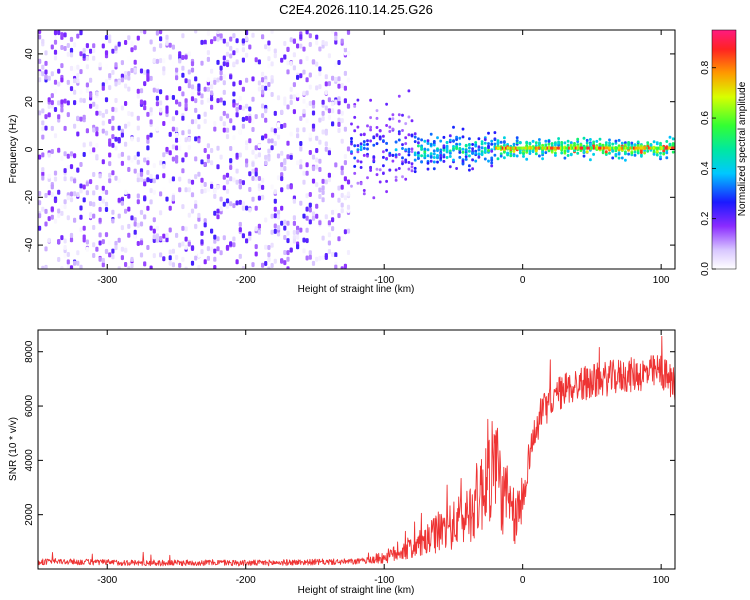 This screenshot has height=600, width=750. Describe the element at coordinates (29, 351) in the screenshot. I see `y-tick-label: 8000` at that location.